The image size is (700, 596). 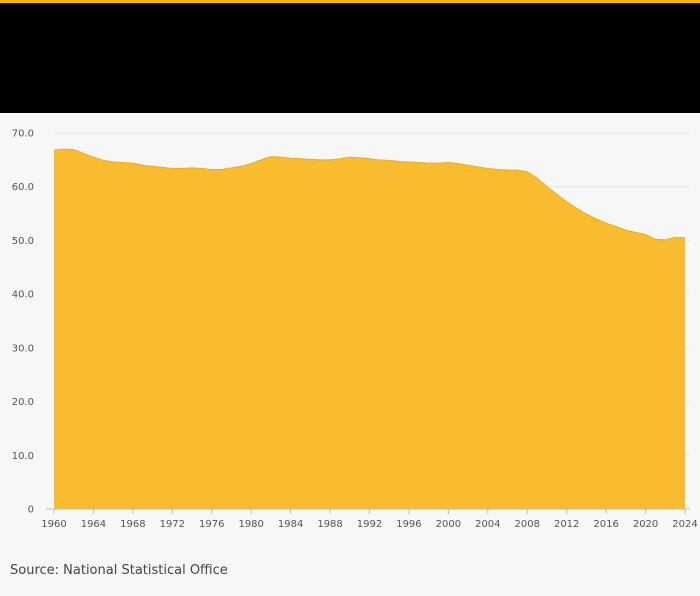 I want to click on x-tick-label: 2016, so click(x=605, y=524).